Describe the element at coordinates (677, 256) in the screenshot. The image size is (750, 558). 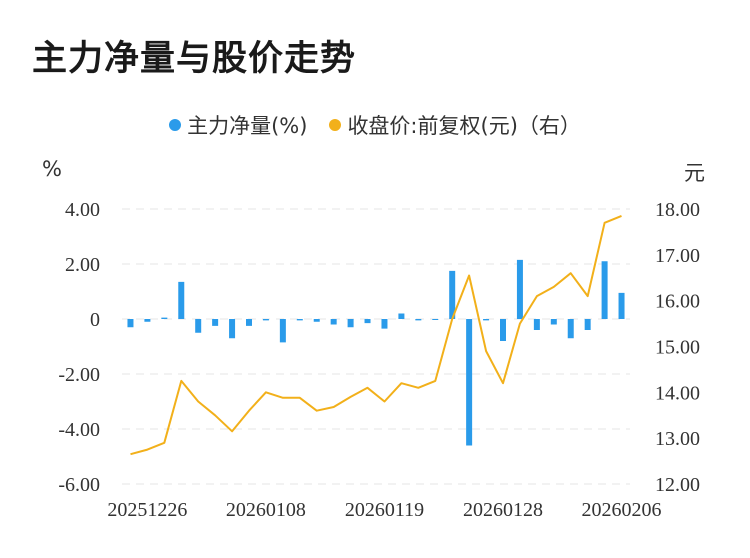
I see `y-right-tick-label: 17.00` at that location.